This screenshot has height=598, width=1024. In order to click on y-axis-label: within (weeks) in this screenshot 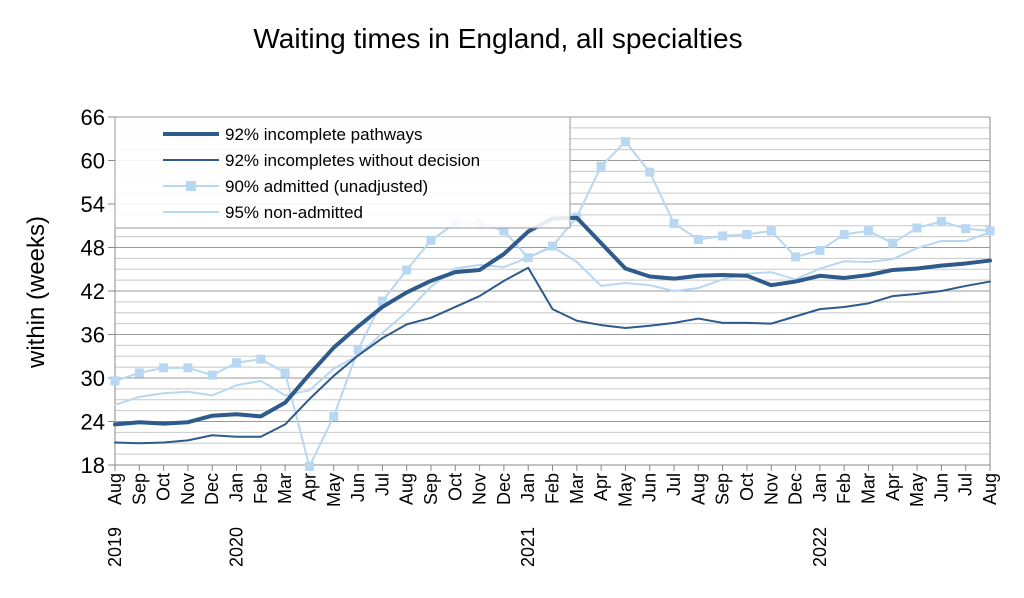, I will do `click(36, 292)`.